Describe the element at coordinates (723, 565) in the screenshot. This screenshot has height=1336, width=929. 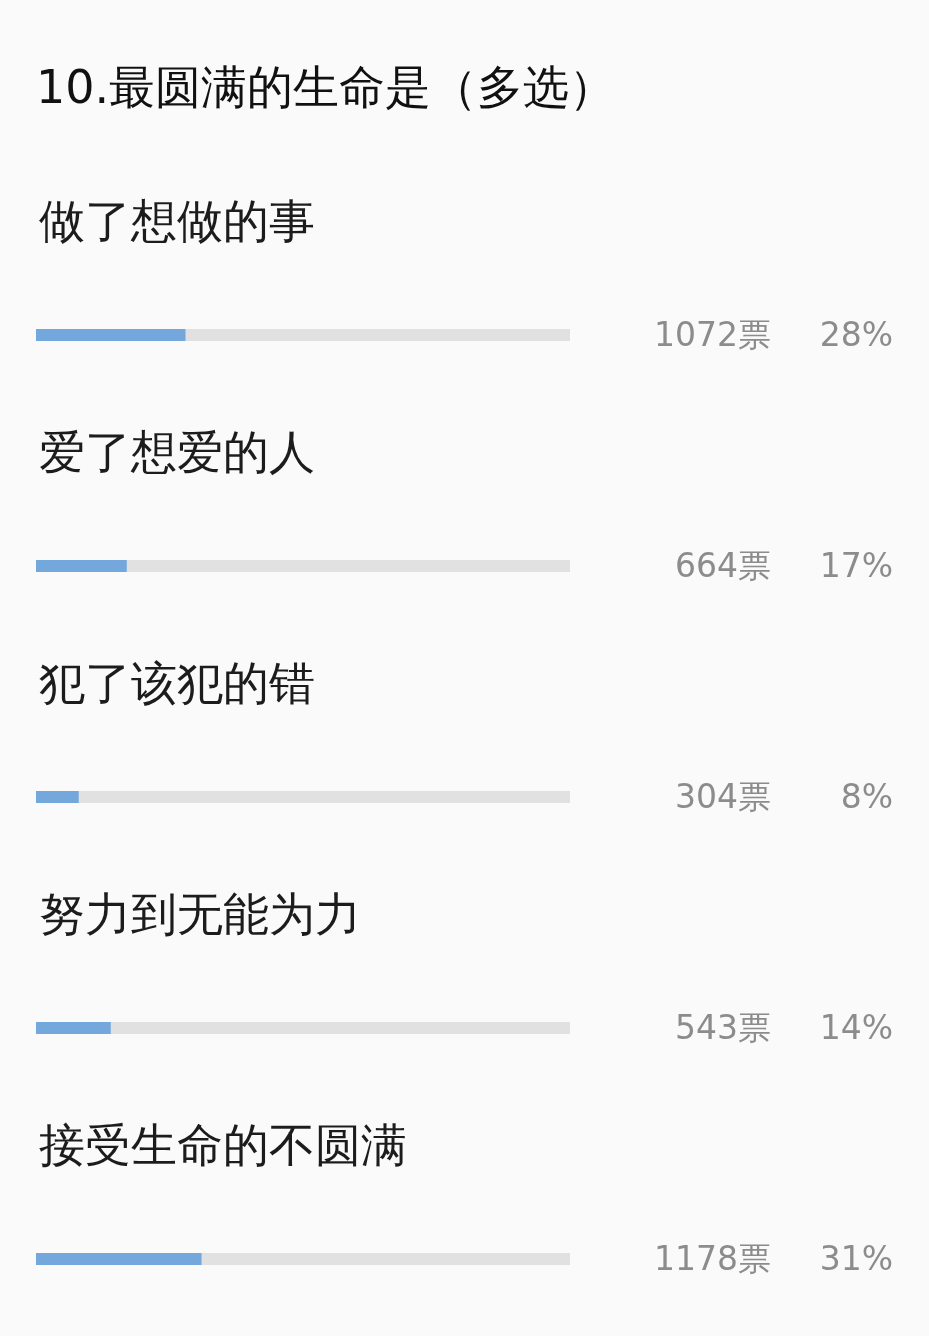
I see `text: 664票` at that location.